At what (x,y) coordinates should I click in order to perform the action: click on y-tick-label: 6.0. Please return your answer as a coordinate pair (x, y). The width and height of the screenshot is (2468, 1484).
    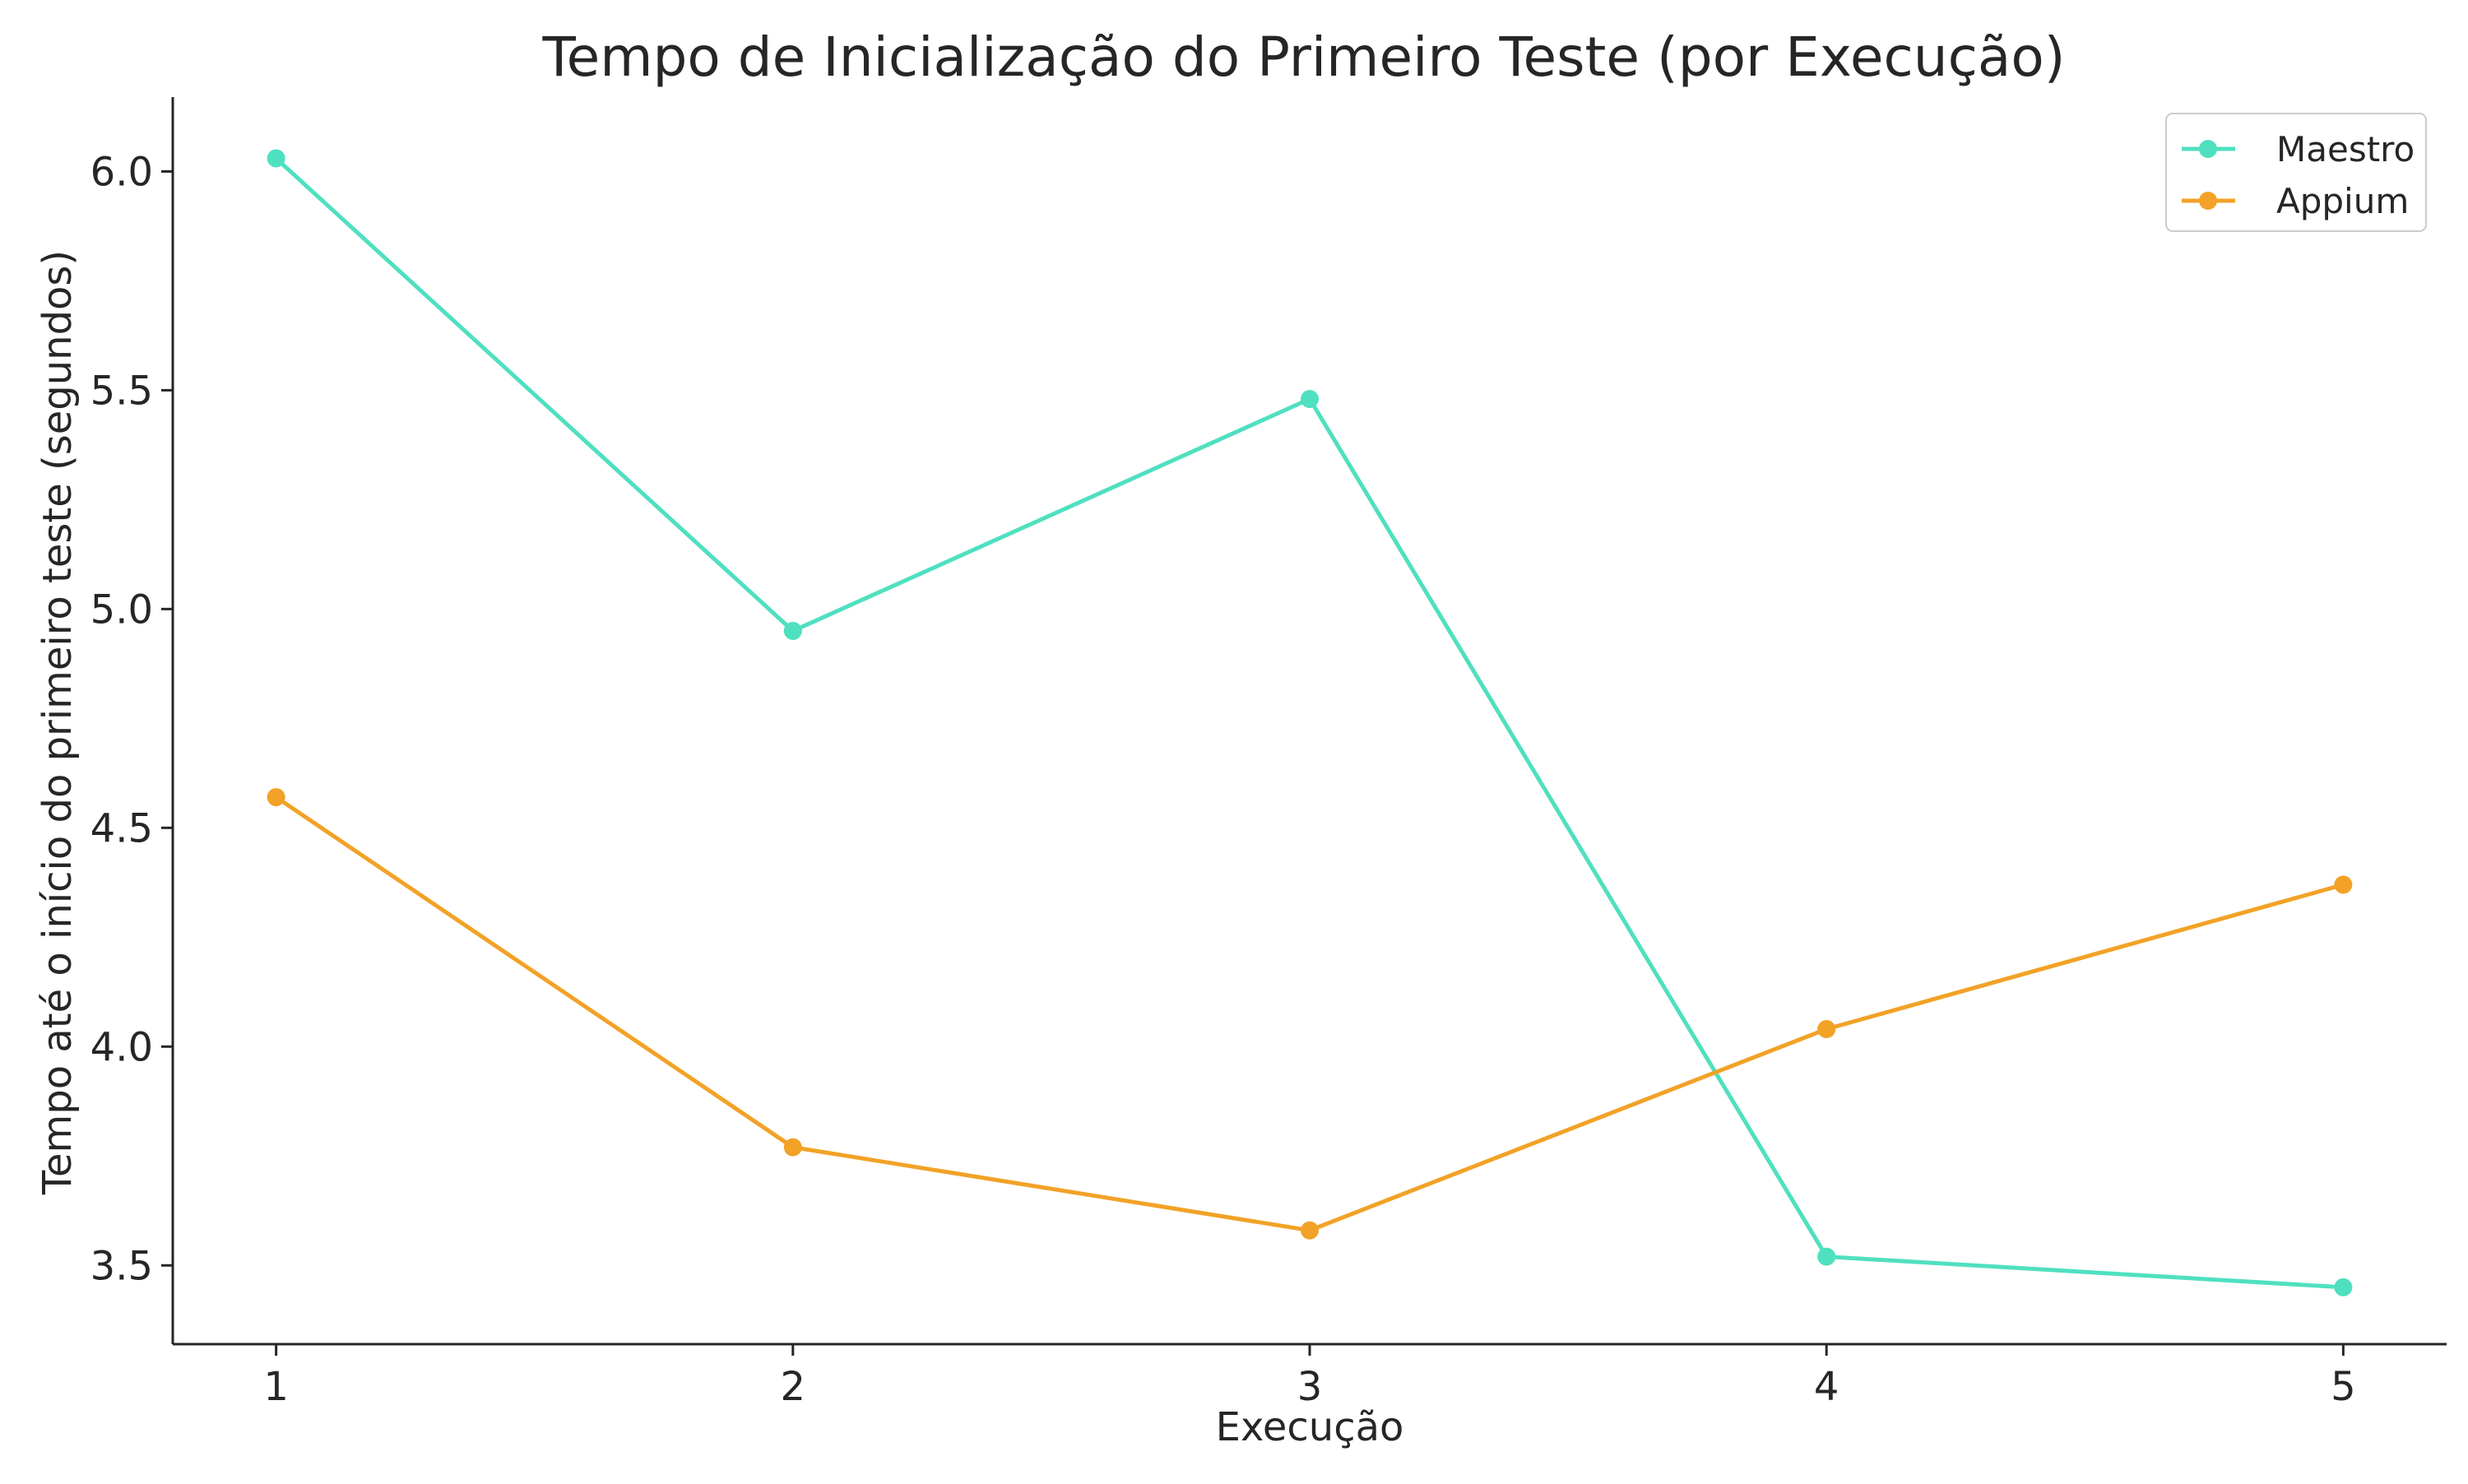
    Looking at the image, I should click on (121, 172).